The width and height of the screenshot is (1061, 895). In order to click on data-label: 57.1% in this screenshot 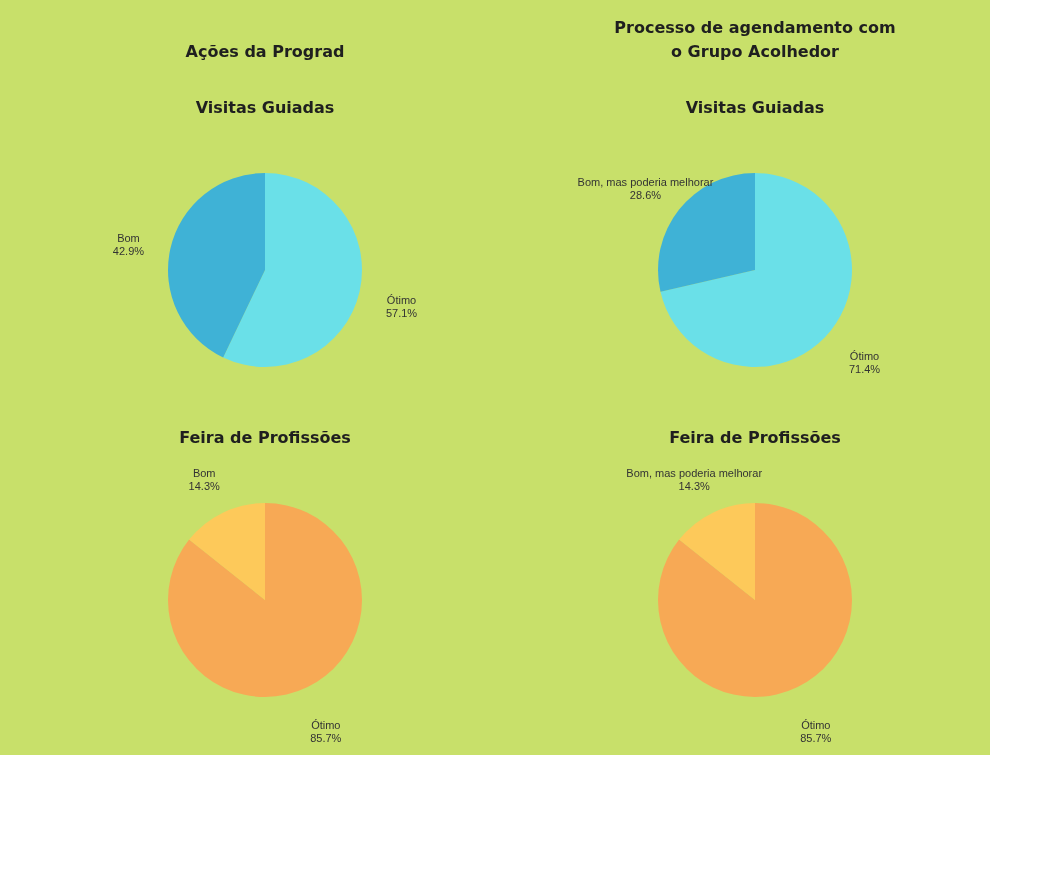, I will do `click(401, 312)`.